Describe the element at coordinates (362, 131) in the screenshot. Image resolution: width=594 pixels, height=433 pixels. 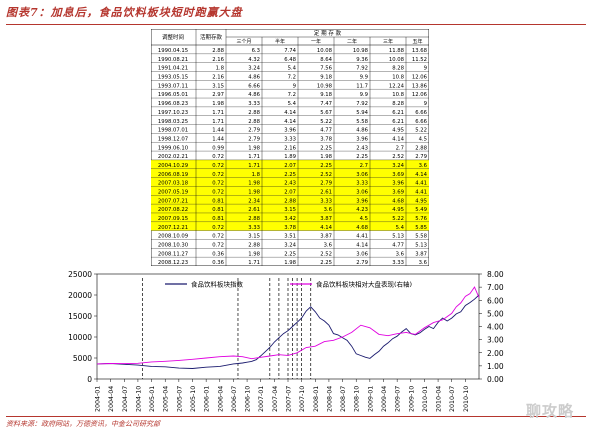
I see `cell-value: 4.86` at that location.